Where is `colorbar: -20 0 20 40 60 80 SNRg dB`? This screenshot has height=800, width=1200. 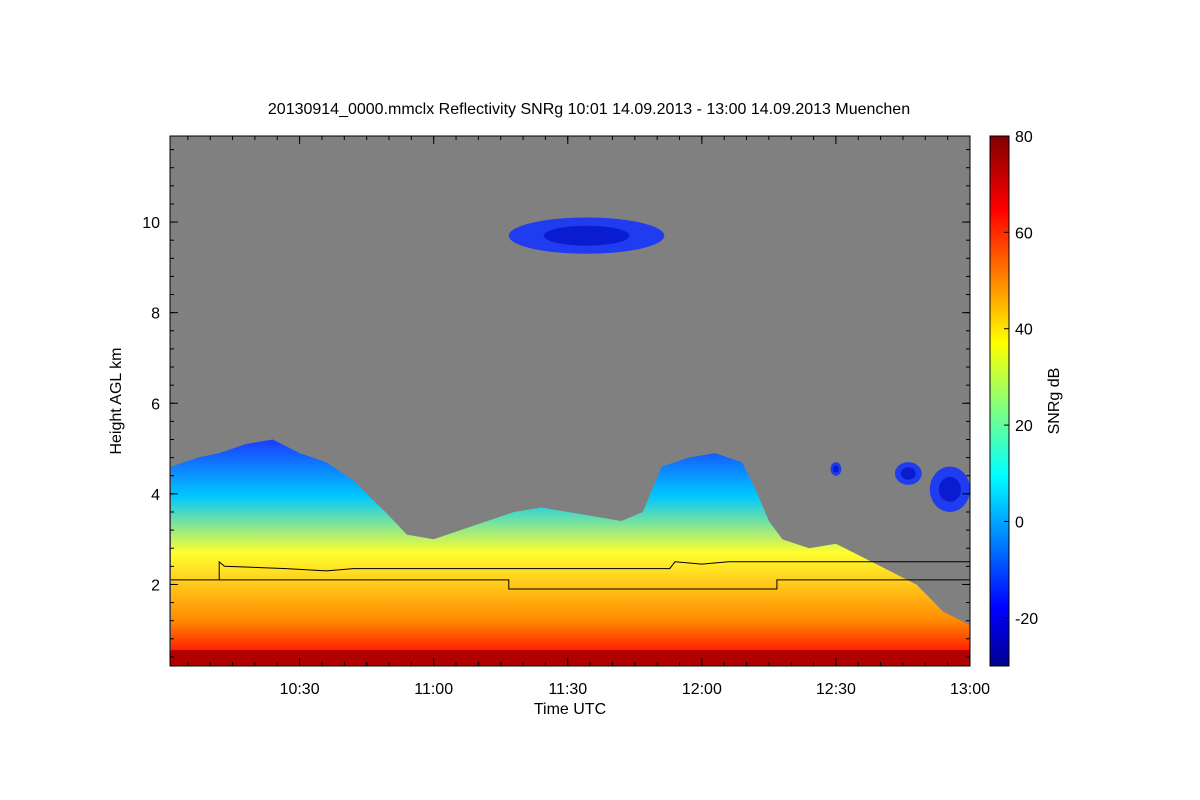
colorbar: -20 0 20 40 60 80 SNRg dB is located at coordinates (1026, 398).